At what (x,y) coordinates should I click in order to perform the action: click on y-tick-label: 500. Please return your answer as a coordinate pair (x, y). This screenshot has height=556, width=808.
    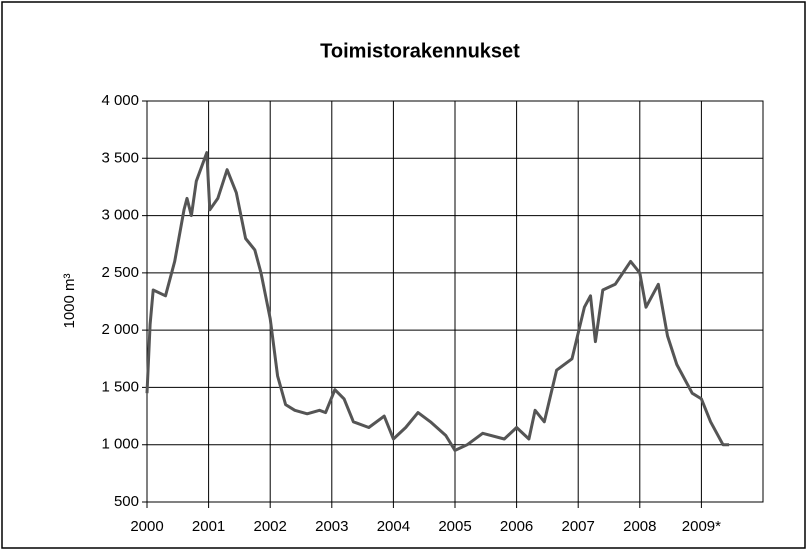
    Looking at the image, I should click on (126, 501).